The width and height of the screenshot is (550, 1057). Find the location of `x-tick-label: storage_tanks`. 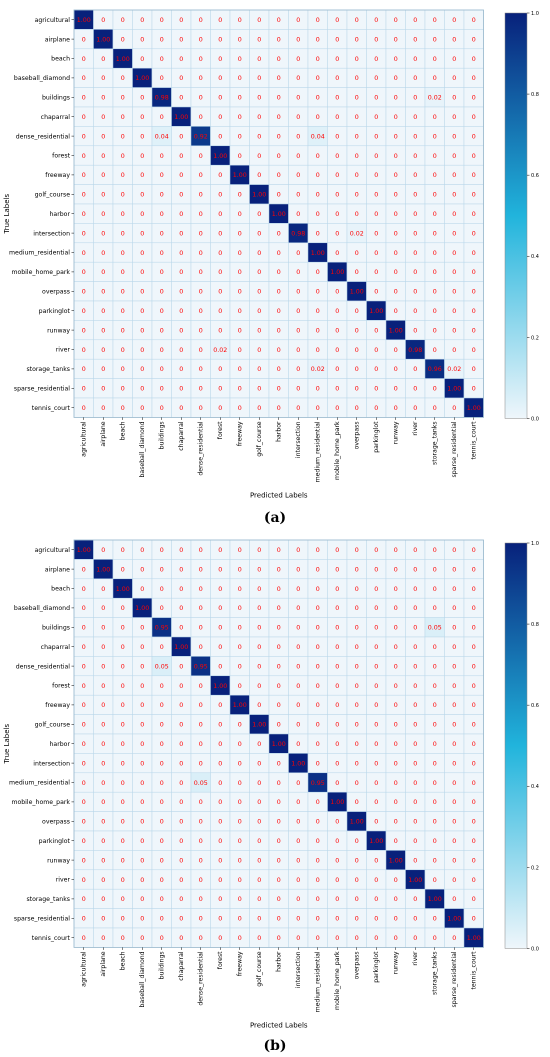

x-tick-label: storage_tanks is located at coordinates (435, 973).